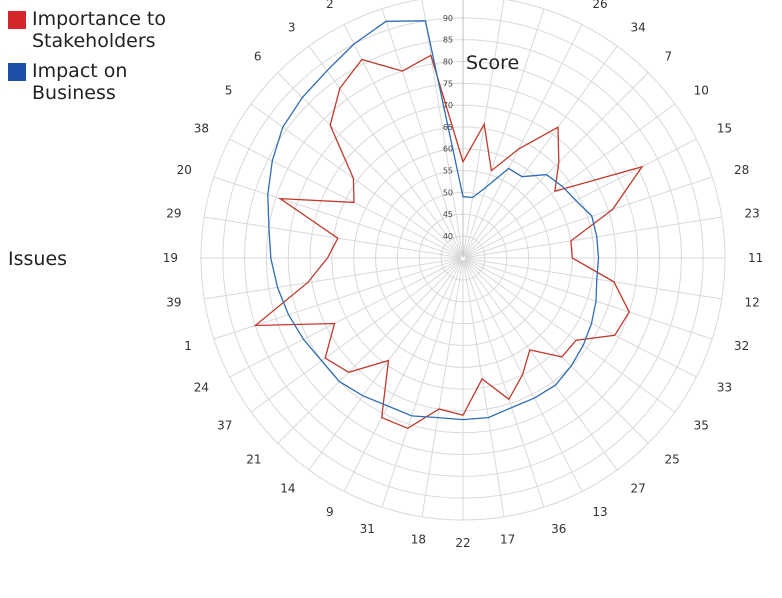 This screenshot has height=598, width=782. What do you see at coordinates (80, 82) in the screenshot?
I see `legend-label-business: Impact on Business` at bounding box center [80, 82].